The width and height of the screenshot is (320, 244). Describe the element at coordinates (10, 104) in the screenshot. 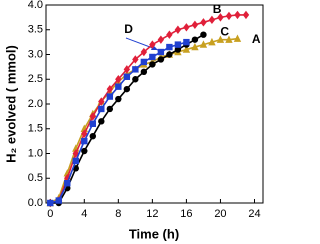

I see `y-axis-label: H₂ evolved ( mmol)` at that location.